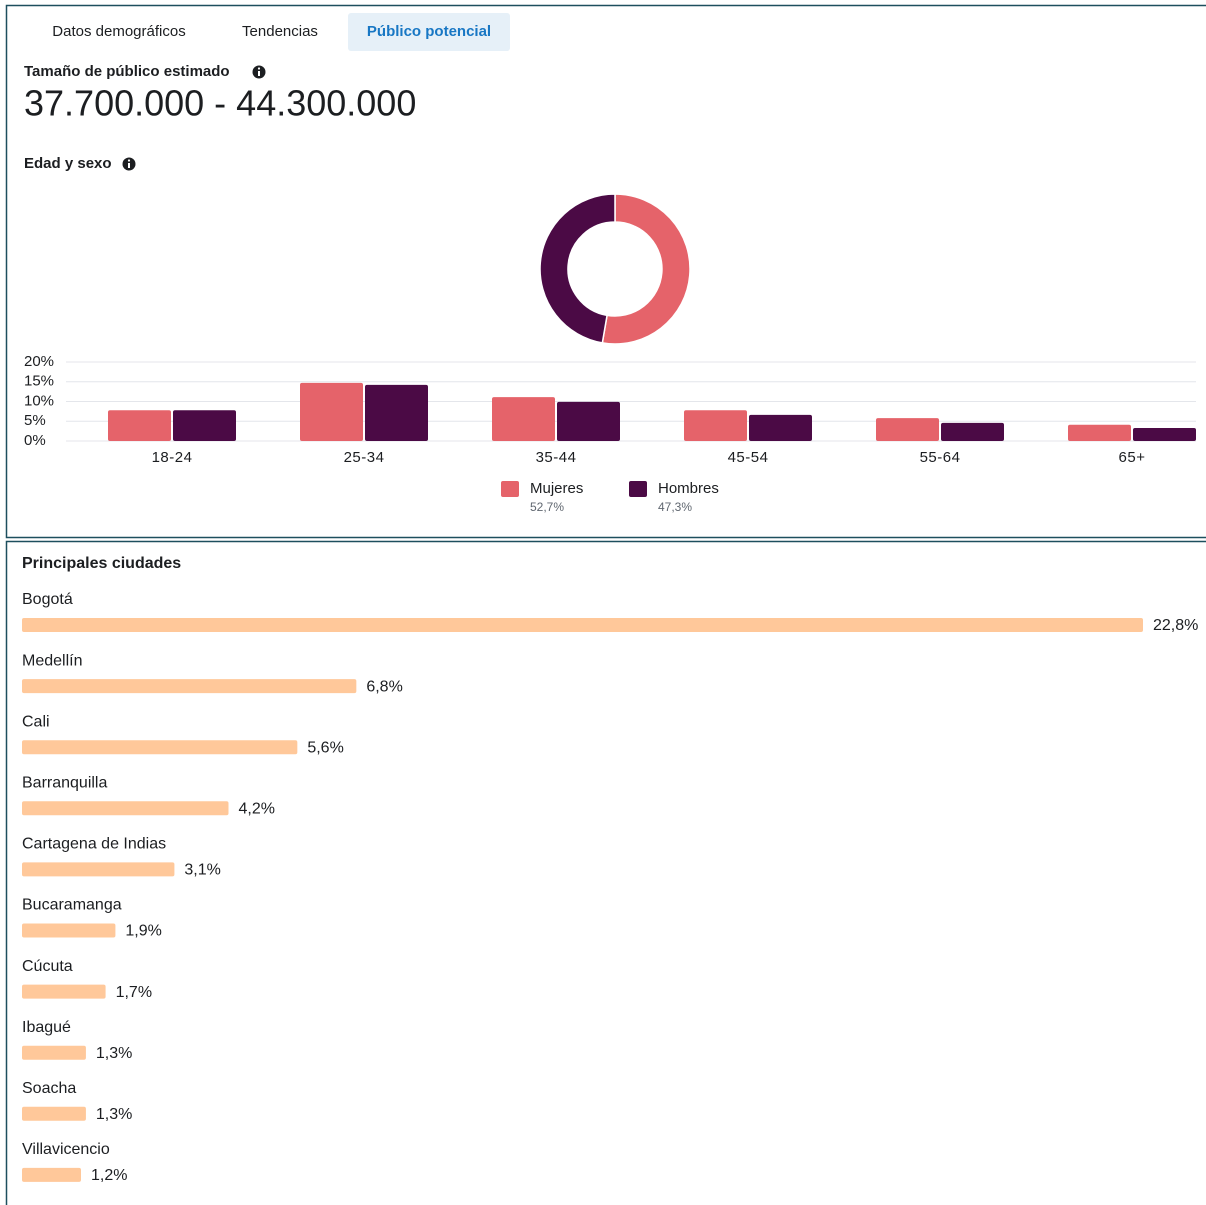  What do you see at coordinates (556, 488) in the screenshot?
I see `legend-label: Mujeres` at bounding box center [556, 488].